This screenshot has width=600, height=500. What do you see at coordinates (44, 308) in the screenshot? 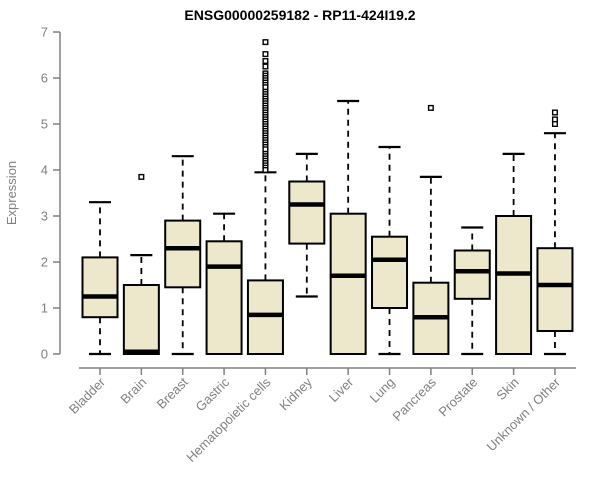
I see `y-tick-label: 1` at bounding box center [44, 308].